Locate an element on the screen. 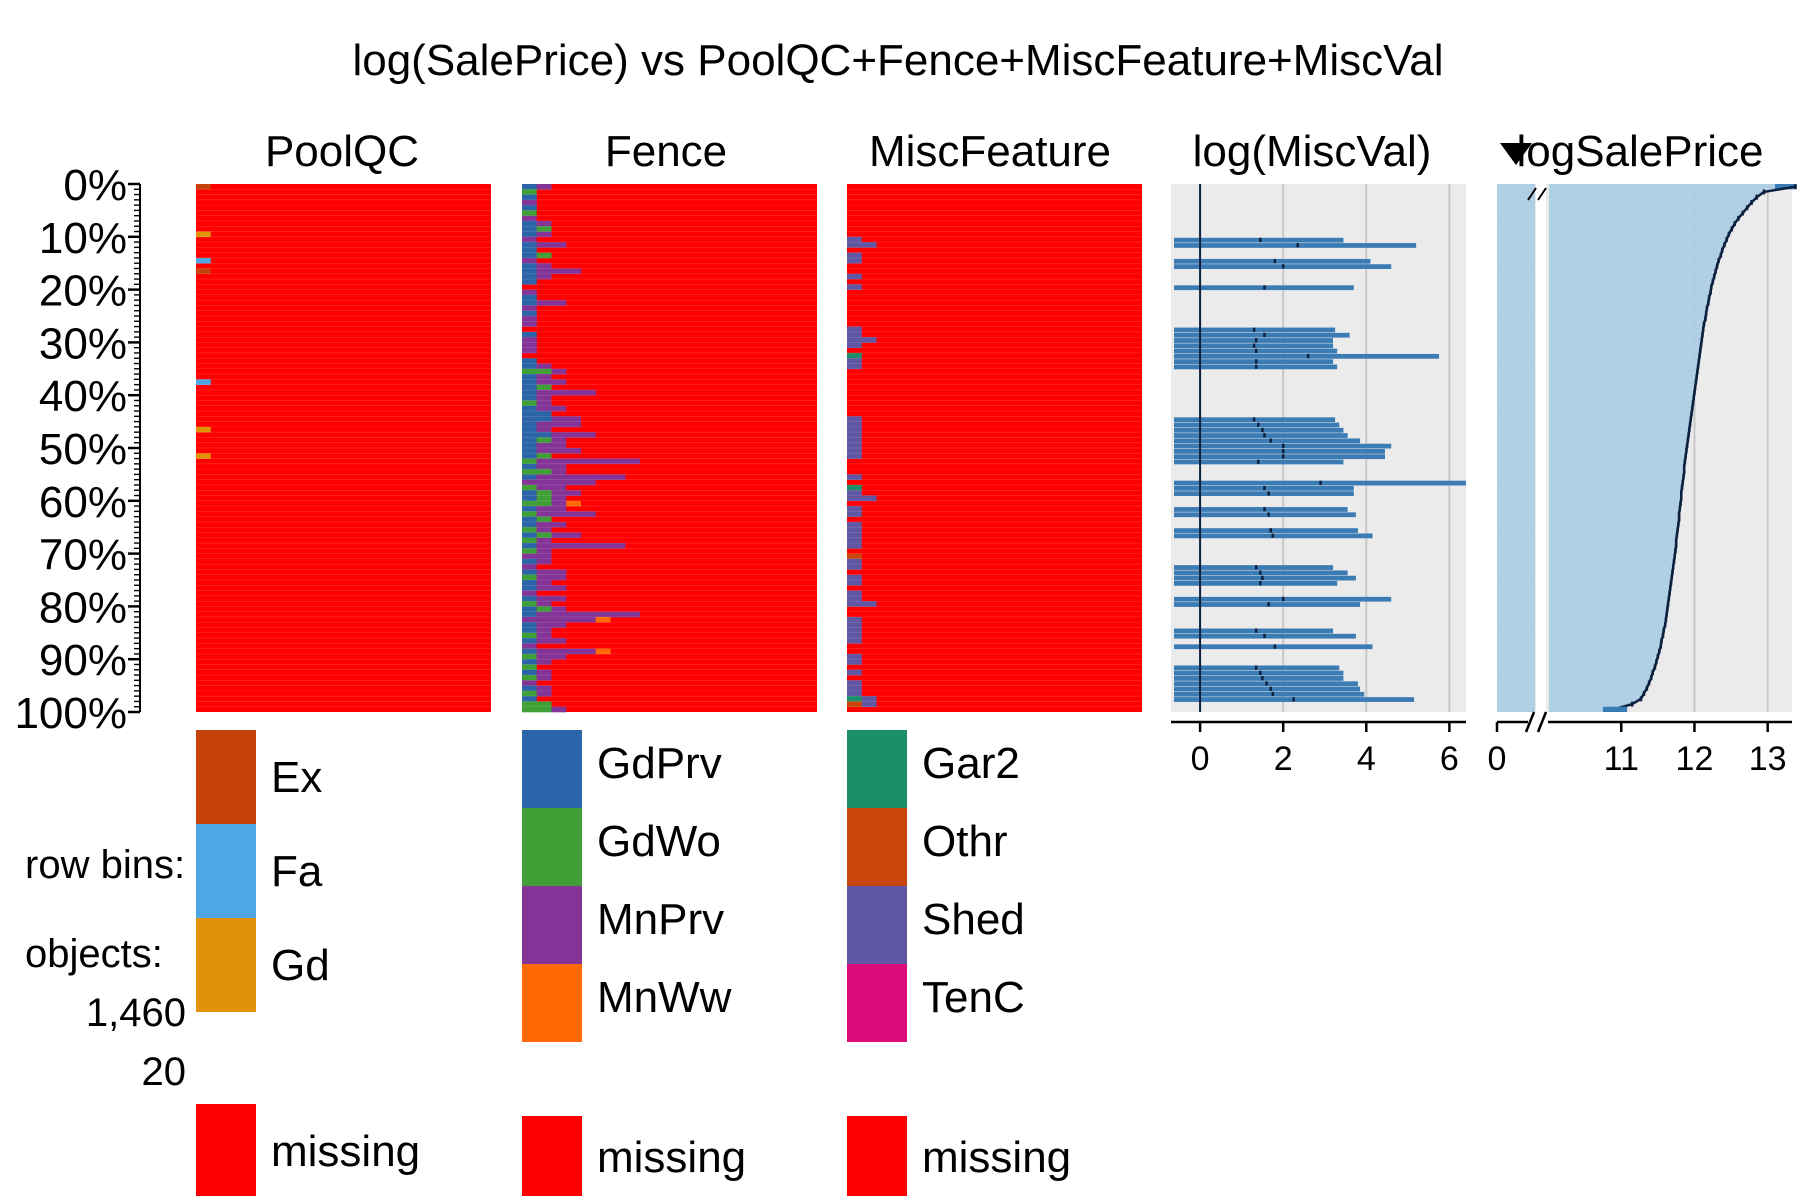 The width and height of the screenshot is (1800, 1200). panel-poolqc is located at coordinates (343, 448).